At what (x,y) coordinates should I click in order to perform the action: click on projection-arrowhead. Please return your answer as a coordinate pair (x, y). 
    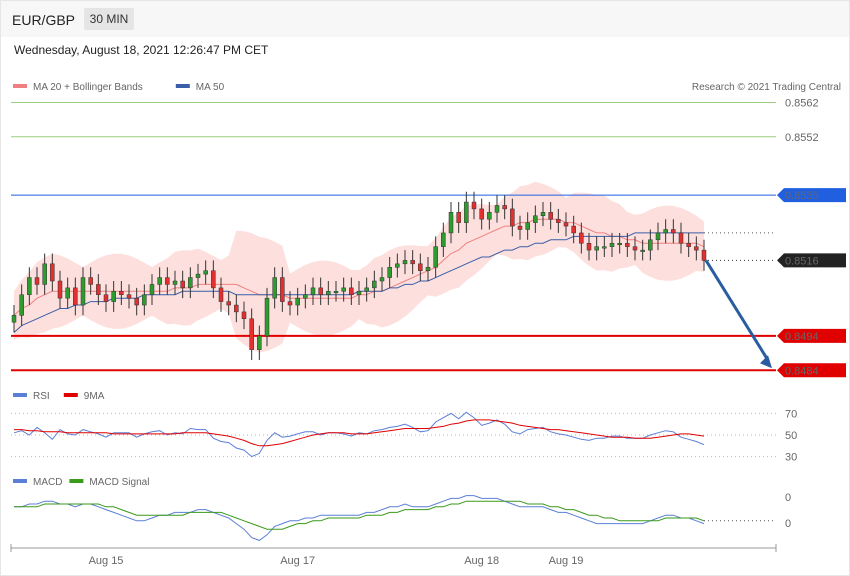
    Looking at the image, I should click on (766, 362).